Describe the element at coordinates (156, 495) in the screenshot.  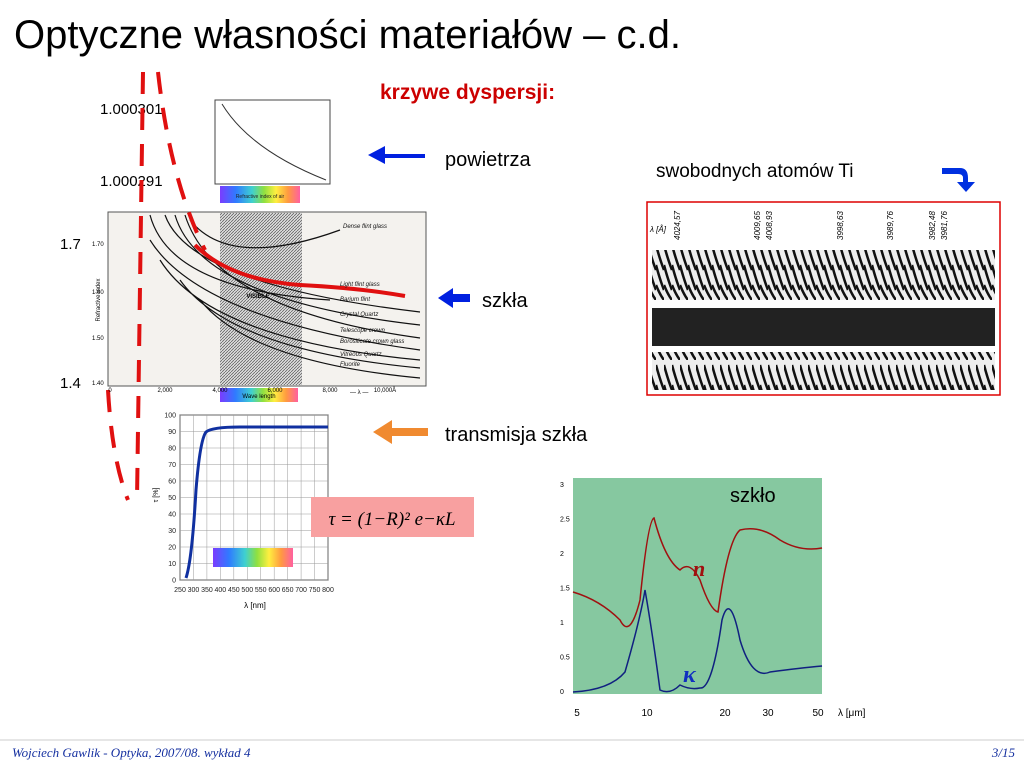
I see `y-axis-label: τ [%]` at that location.